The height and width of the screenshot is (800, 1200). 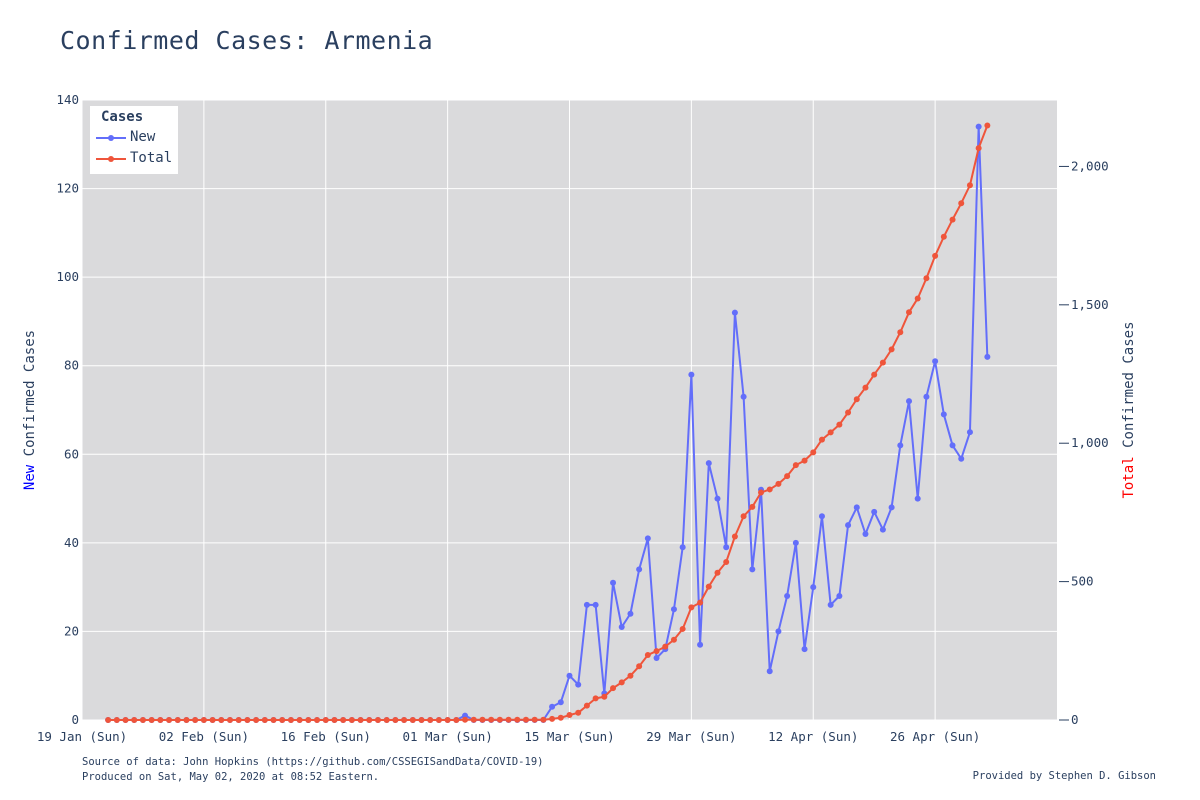 I want to click on x-tick-label: 19 Jan (Sun), so click(x=82, y=736).